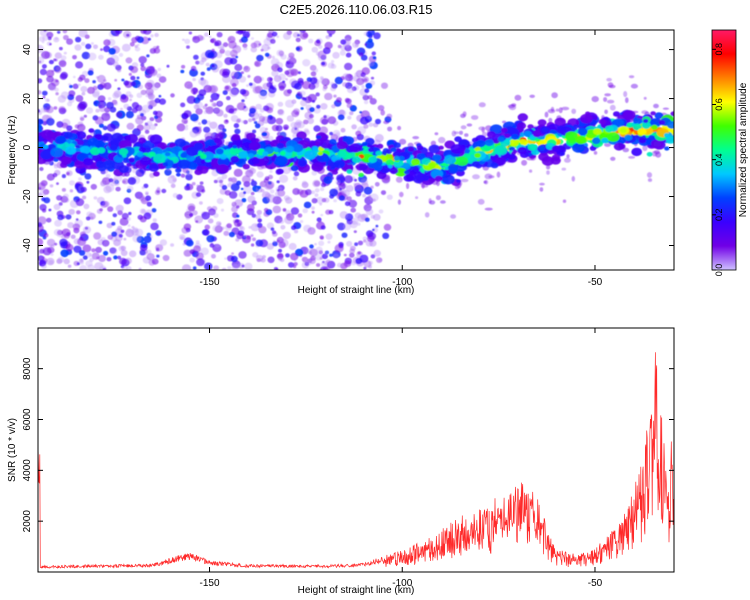 Image resolution: width=750 pixels, height=600 pixels. I want to click on spectrogram-y-label: Frequency (Hz), so click(12, 150).